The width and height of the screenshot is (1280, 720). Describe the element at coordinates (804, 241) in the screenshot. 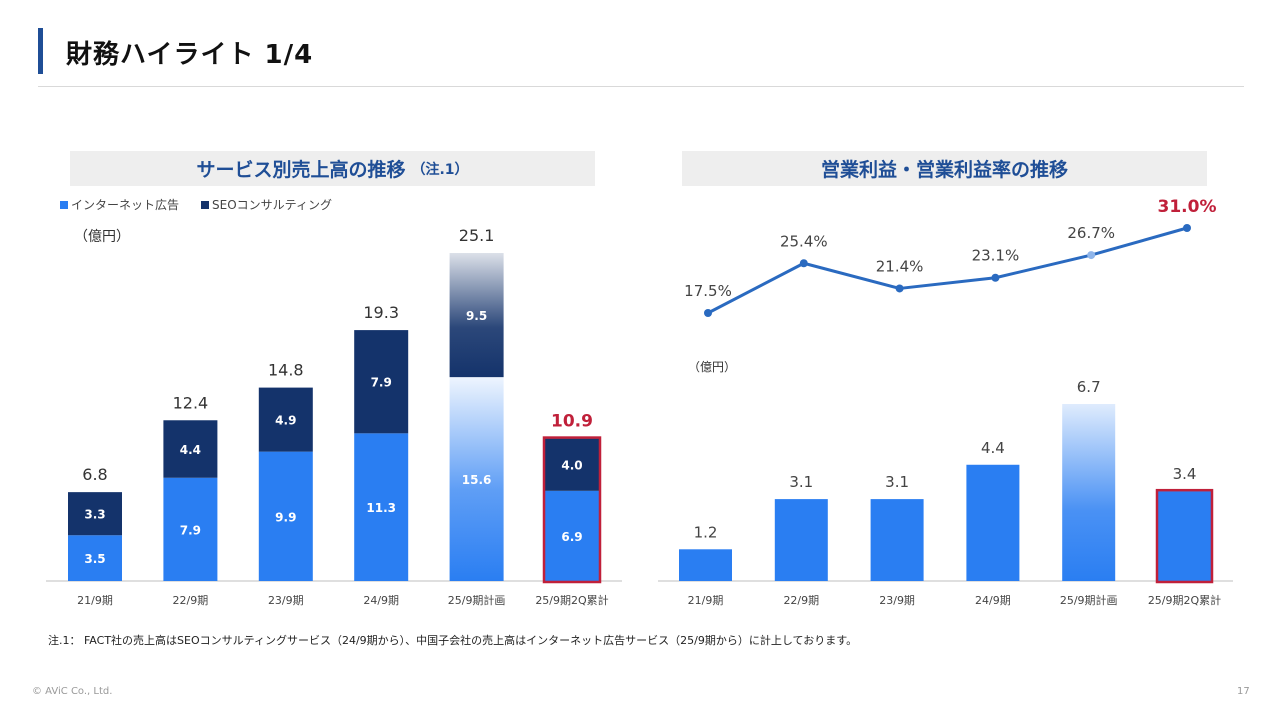

I see `margin-value-label: 25.4%` at that location.